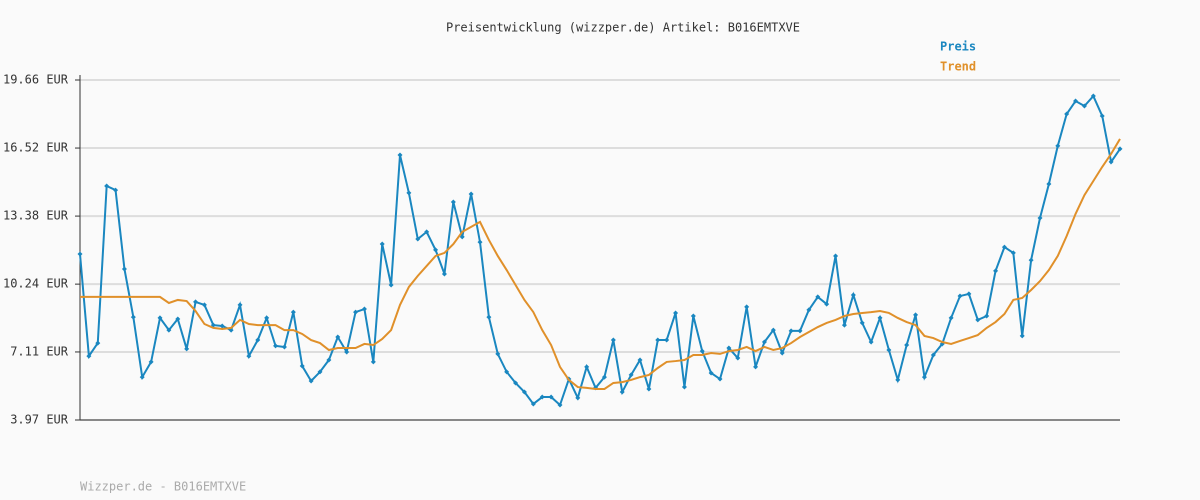 This screenshot has height=500, width=1200. Describe the element at coordinates (958, 67) in the screenshot. I see `legend-label: Trend` at that location.